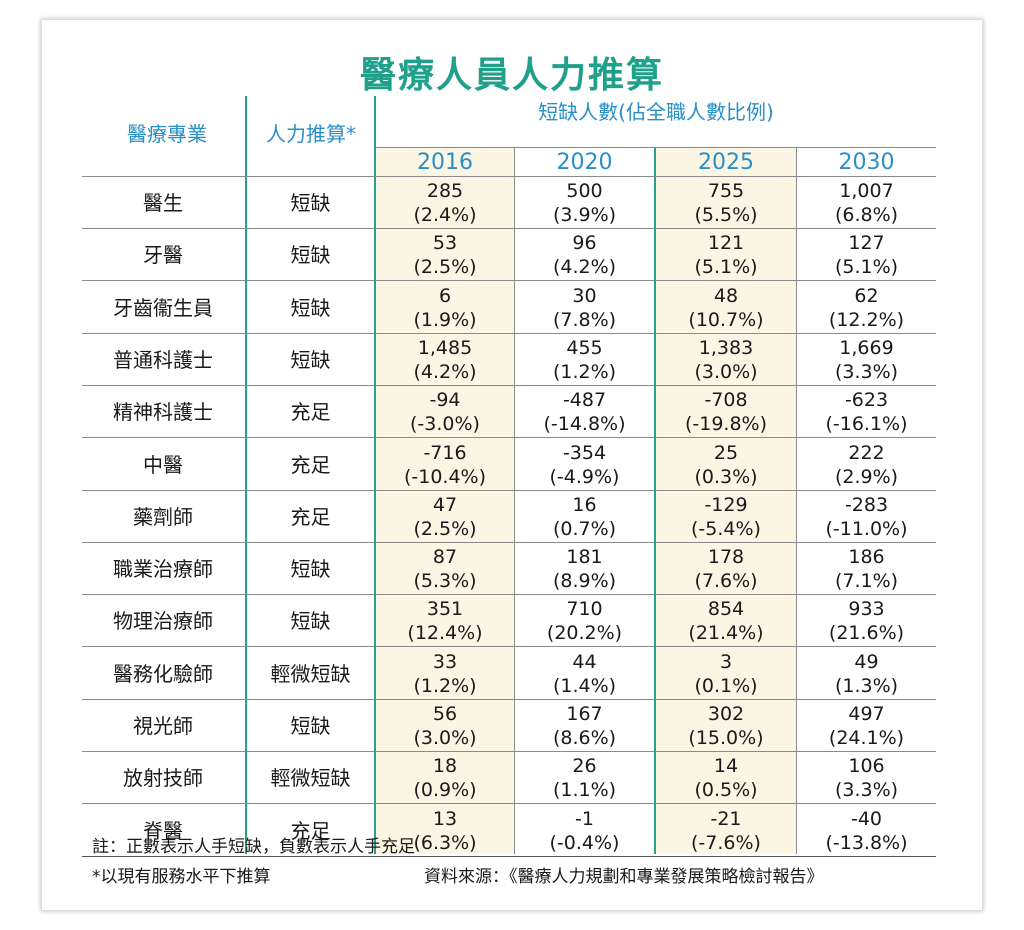 This screenshot has width=1024, height=930. What do you see at coordinates (310, 830) in the screenshot?
I see `estimate-status: 充足` at bounding box center [310, 830].